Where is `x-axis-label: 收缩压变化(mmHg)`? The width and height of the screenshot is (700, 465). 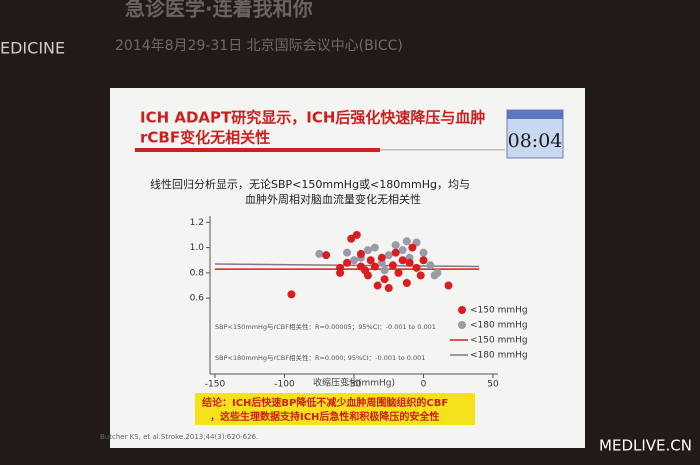 x-axis-label: 收缩压变化(mmHg) is located at coordinates (354, 383).